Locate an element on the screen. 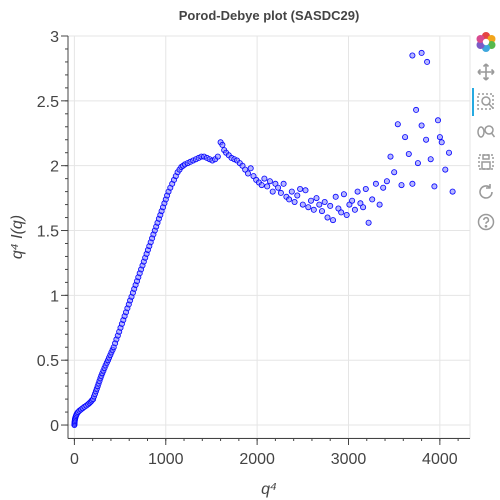 This screenshot has width=500, height=500. x-tick-label: 1000 is located at coordinates (166, 459).